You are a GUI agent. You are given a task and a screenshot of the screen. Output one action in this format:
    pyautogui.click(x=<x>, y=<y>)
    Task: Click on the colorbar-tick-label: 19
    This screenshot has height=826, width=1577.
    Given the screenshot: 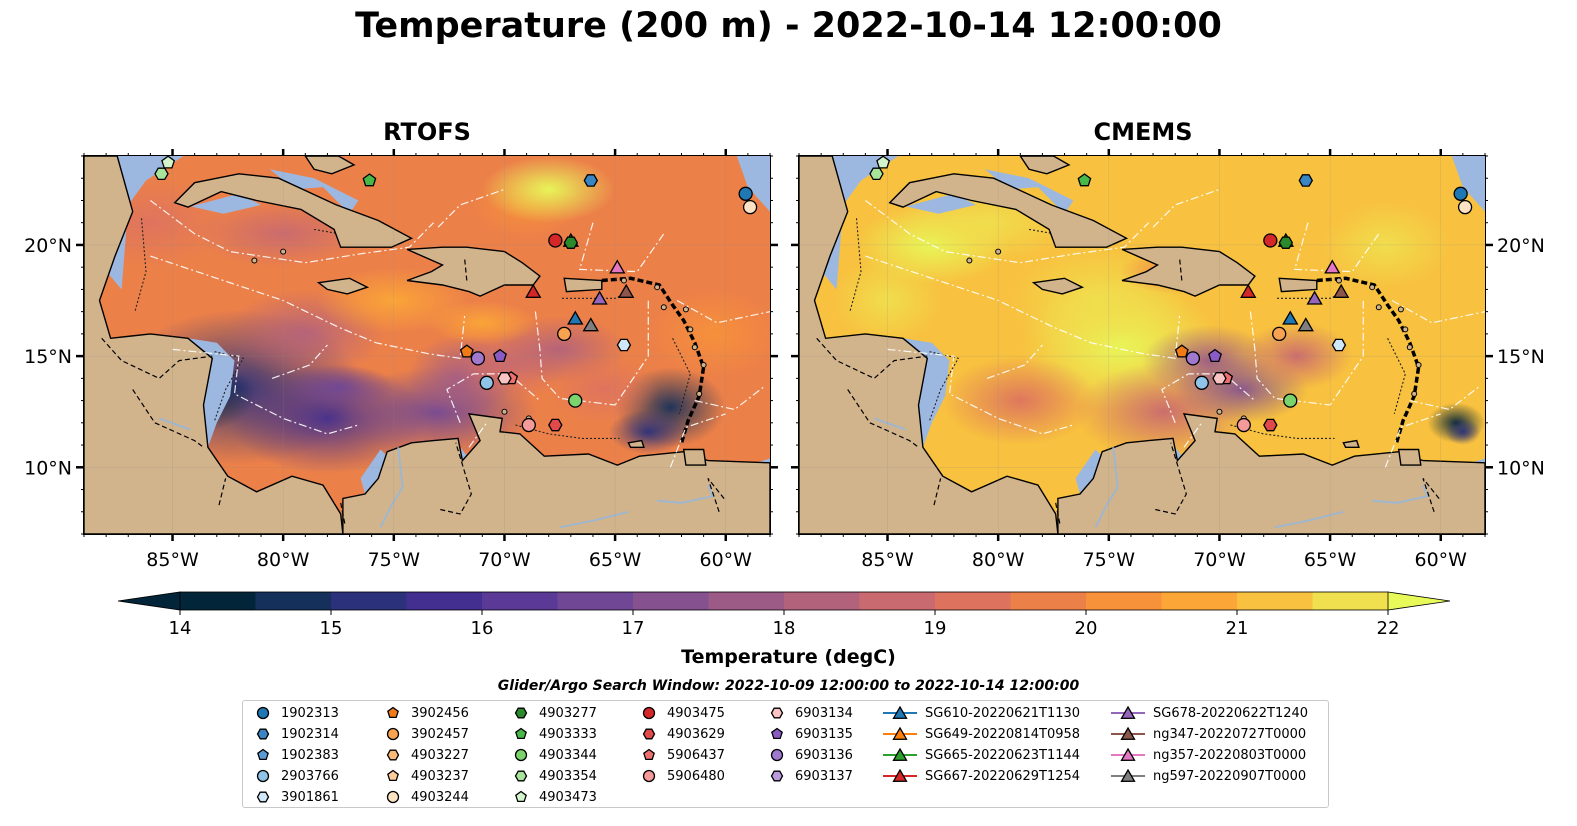 What is the action you would take?
    pyautogui.click(x=935, y=628)
    